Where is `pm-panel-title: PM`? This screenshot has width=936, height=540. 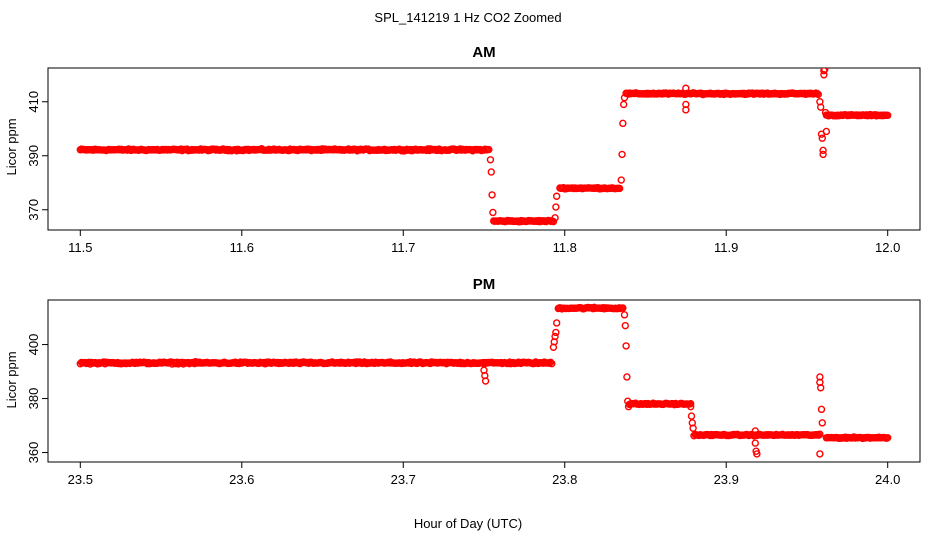
pm-panel-title: PM is located at coordinates (484, 284).